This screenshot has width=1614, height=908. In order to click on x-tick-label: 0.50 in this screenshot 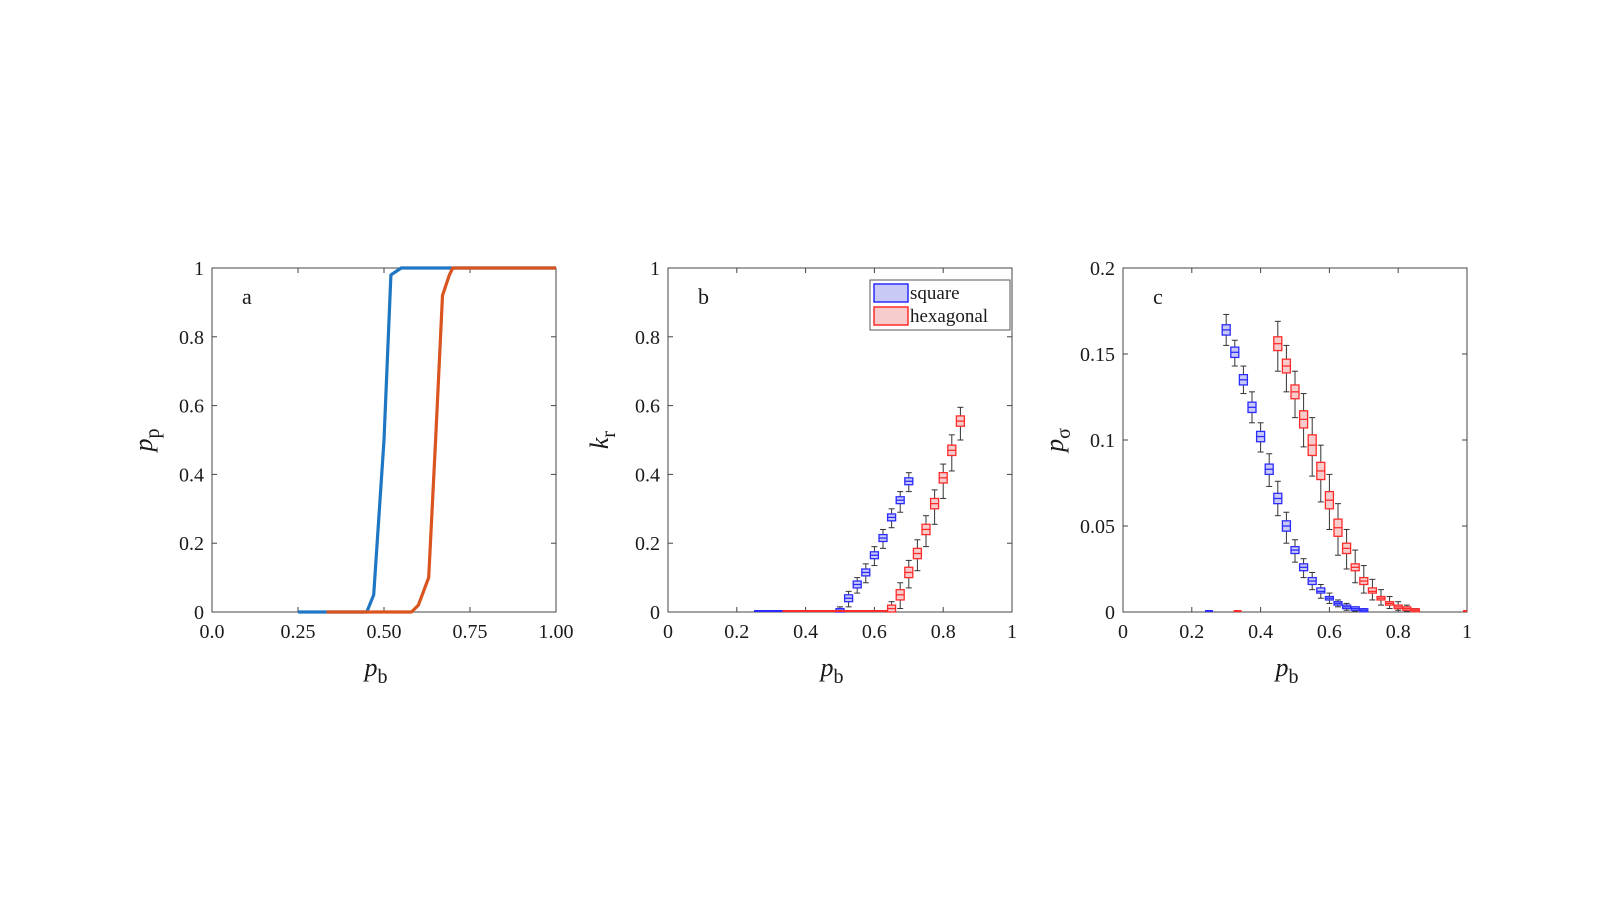, I will do `click(384, 632)`.